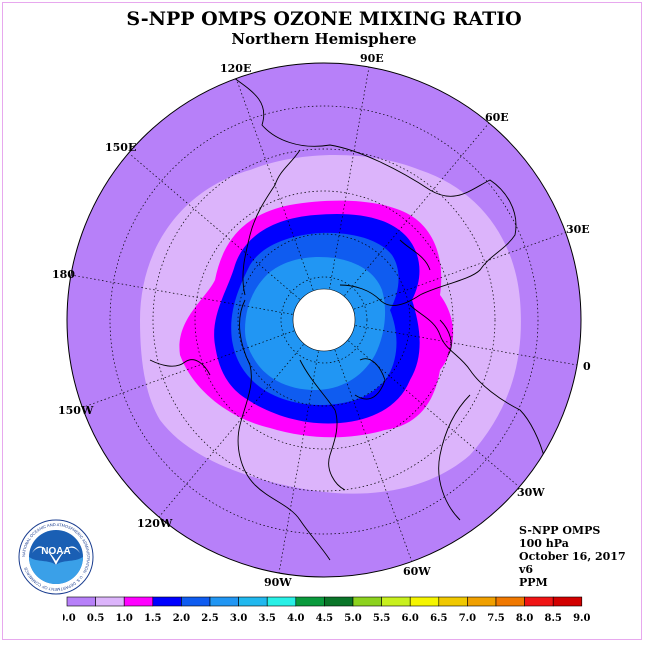  I want to click on info-date: October 16, 2017, so click(572, 556).